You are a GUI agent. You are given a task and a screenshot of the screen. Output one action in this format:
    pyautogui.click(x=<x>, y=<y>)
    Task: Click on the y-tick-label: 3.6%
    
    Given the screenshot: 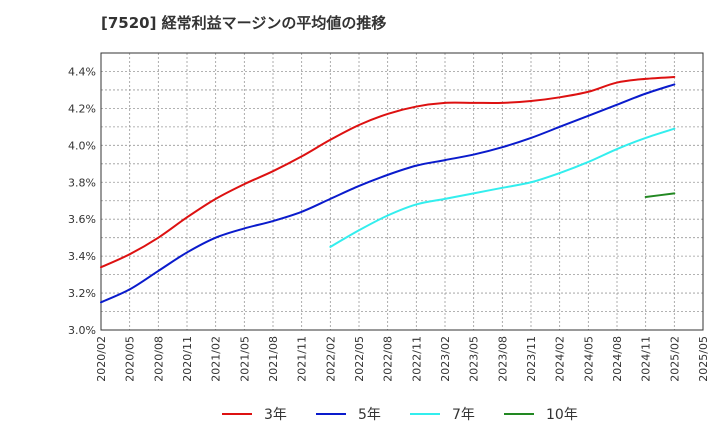 What is the action you would take?
    pyautogui.click(x=82, y=219)
    